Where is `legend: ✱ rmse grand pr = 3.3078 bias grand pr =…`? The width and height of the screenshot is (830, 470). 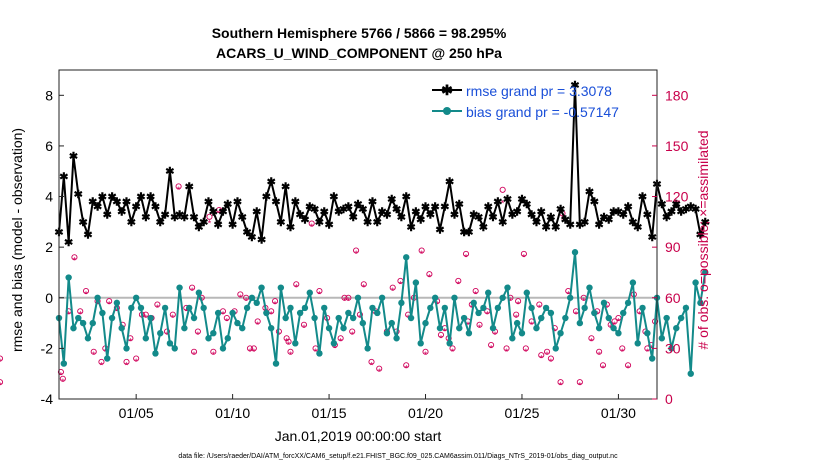 legend: ✱ rmse grand pr = 3.3078 bias grand pr =… is located at coordinates (525, 101).